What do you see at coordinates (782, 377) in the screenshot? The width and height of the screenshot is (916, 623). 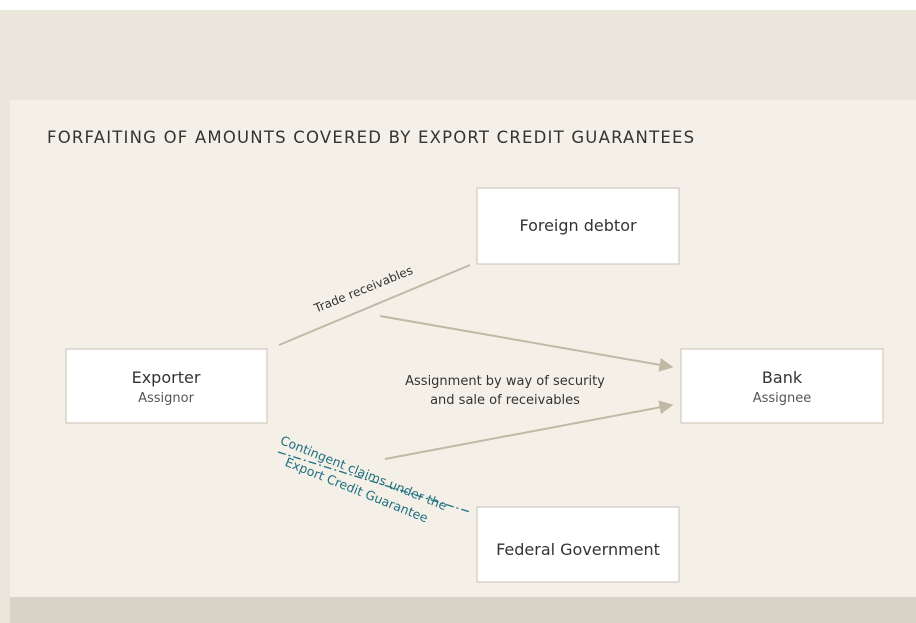 I see `node-label: Bank` at bounding box center [782, 377].